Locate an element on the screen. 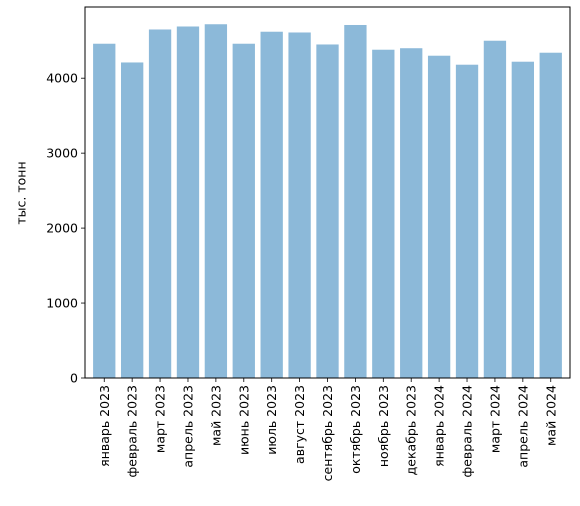 This screenshot has width=580, height=506. x-tick-label-8: сентябрь 2023 is located at coordinates (327, 433).